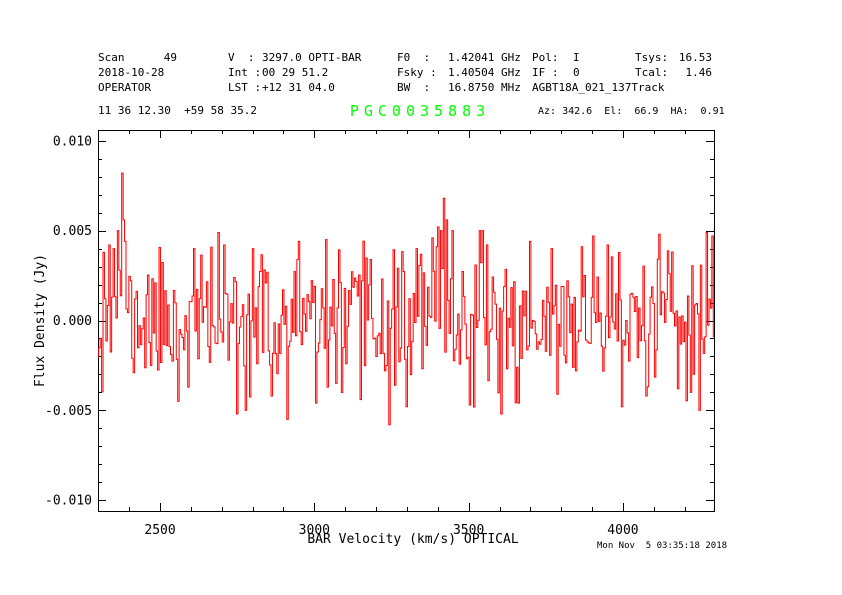  Describe the element at coordinates (111, 57) in the screenshot. I see `scan-label: Scan` at that location.